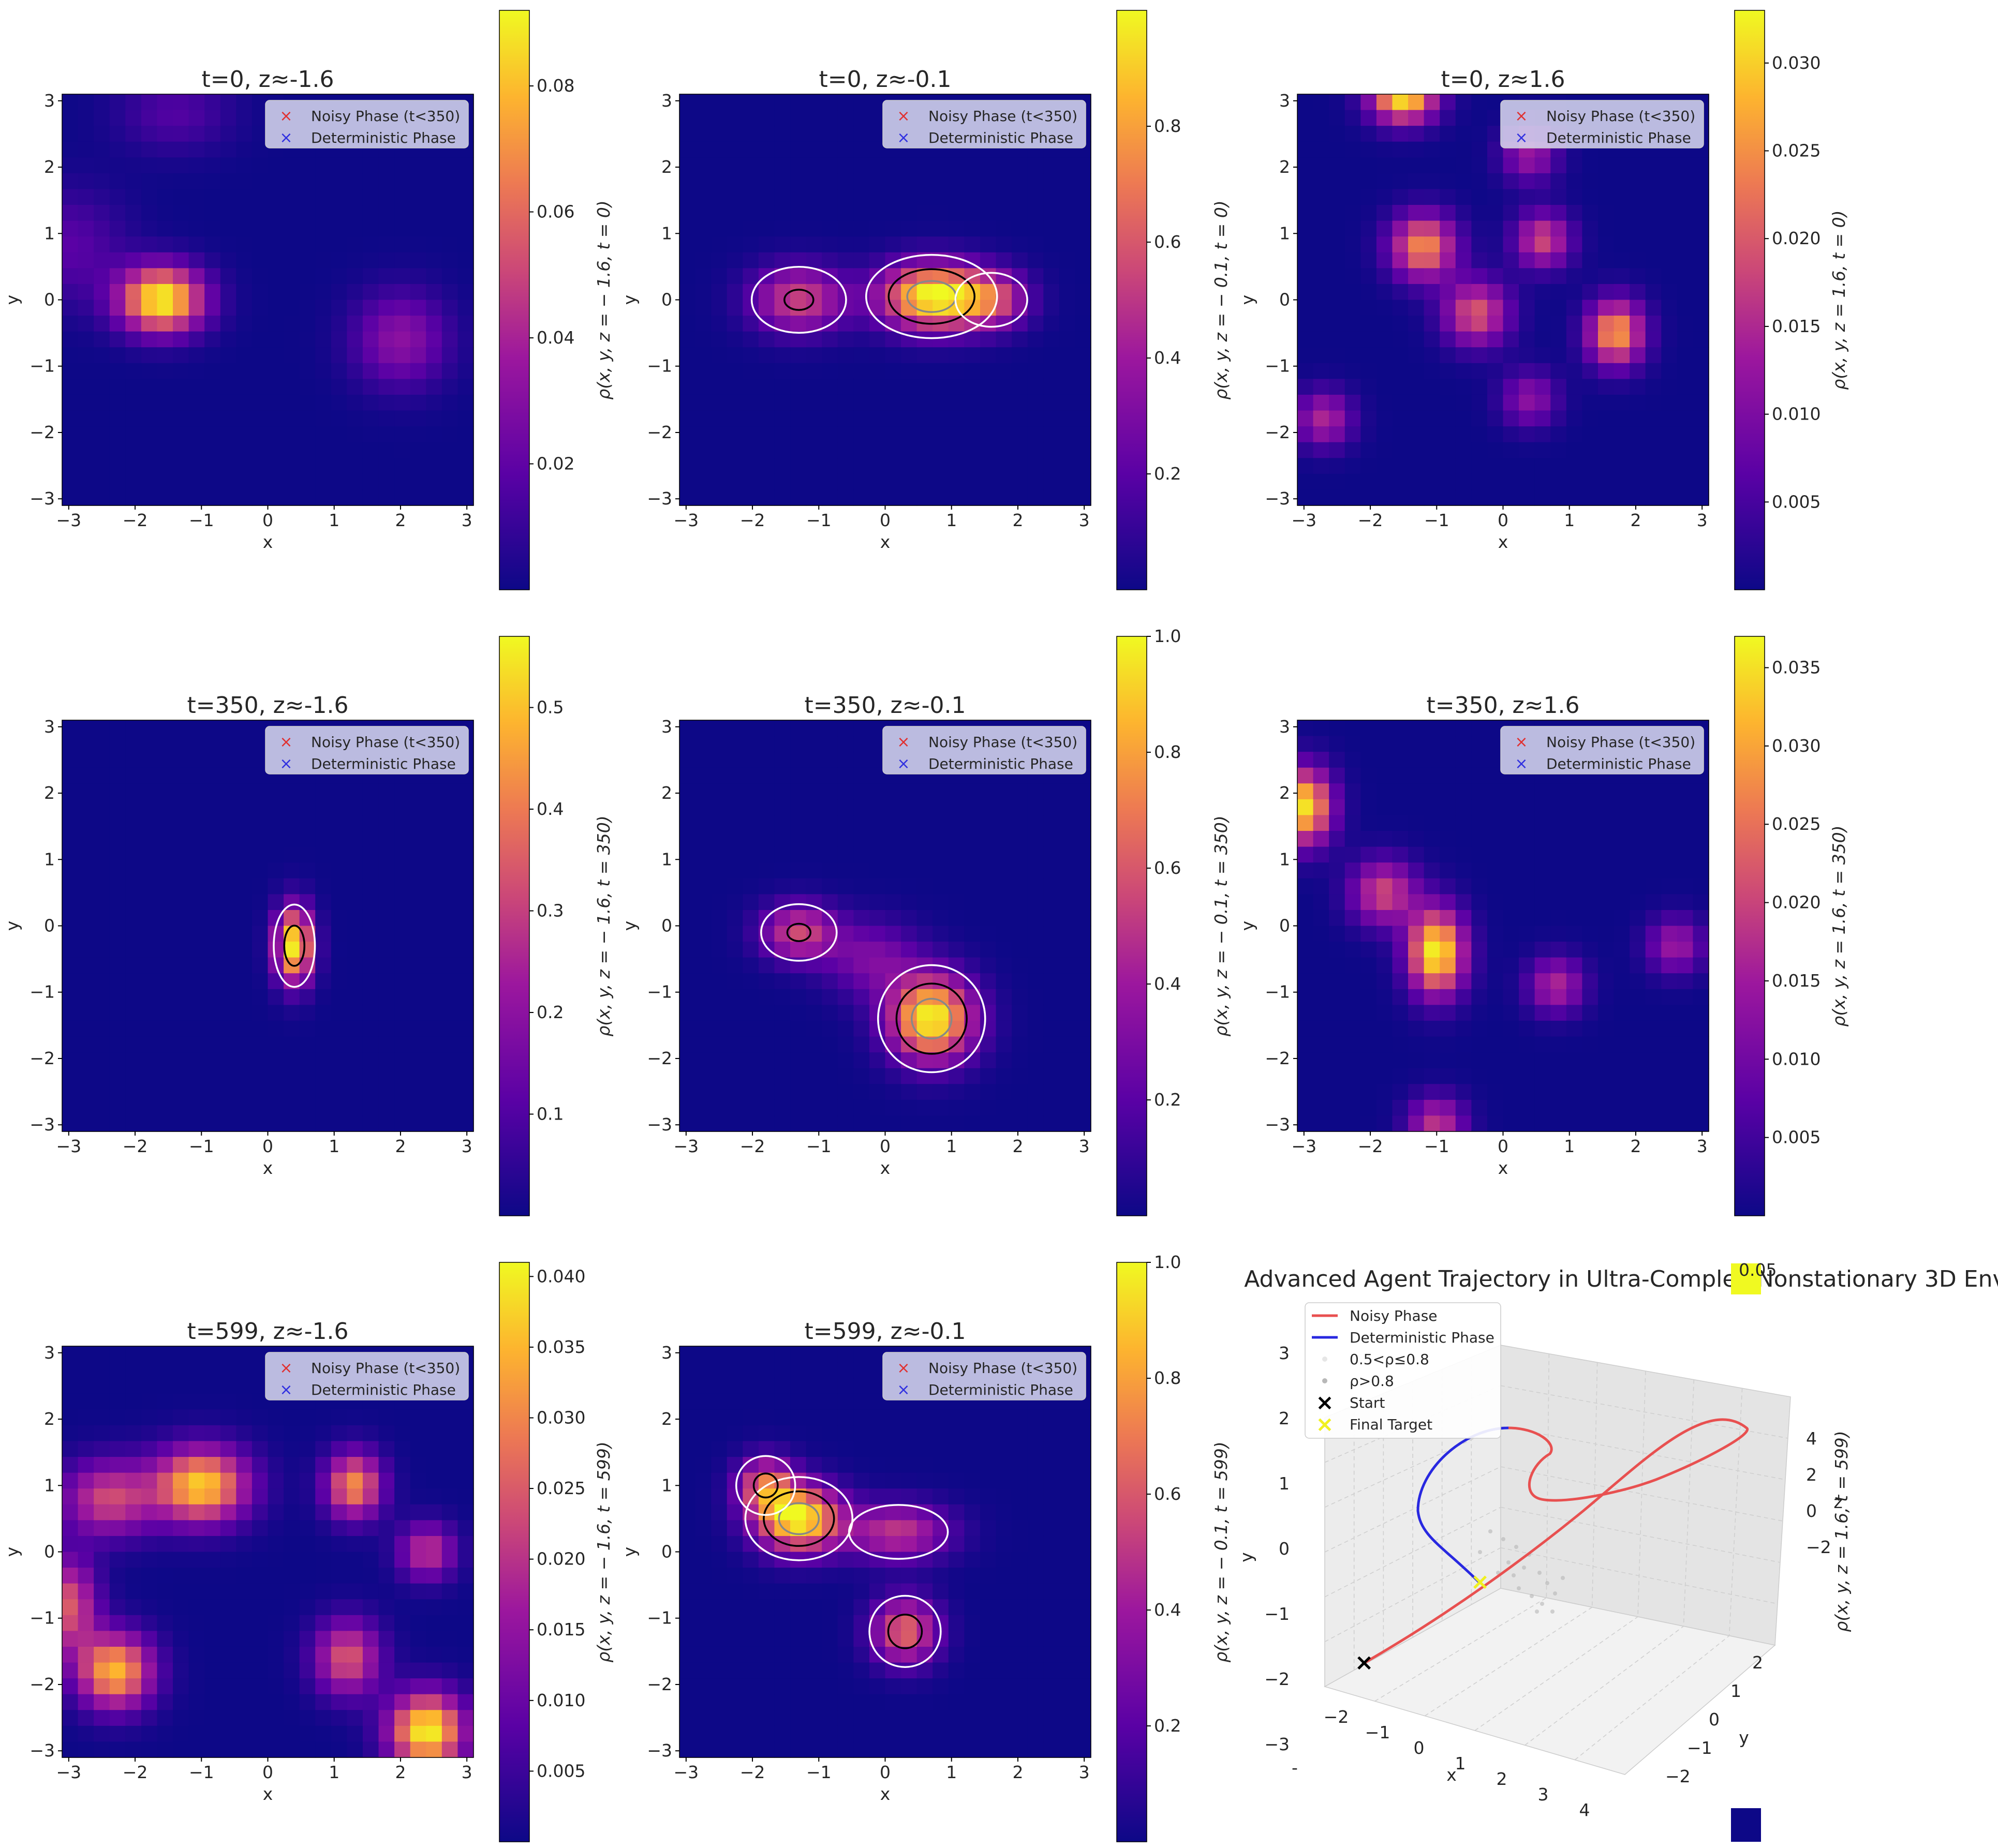  What do you see at coordinates (1084, 1146) in the screenshot?
I see `x-tick-label: 3` at bounding box center [1084, 1146].